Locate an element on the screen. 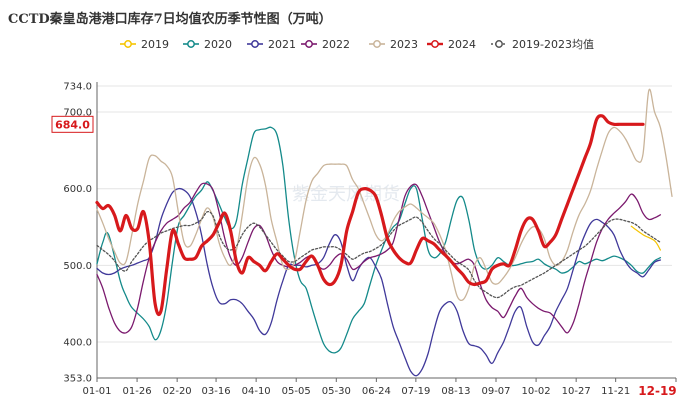  y-tick-label: 700.0 is located at coordinates (77, 113).